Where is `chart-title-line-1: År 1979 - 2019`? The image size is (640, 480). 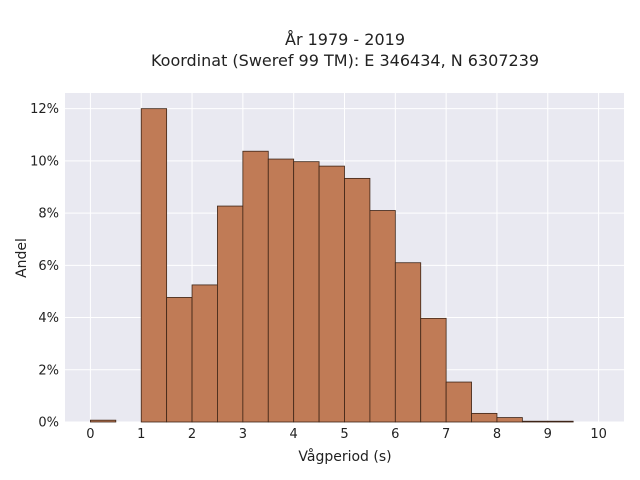
chart-title-line-1: År 1979 - 2019 is located at coordinates (345, 39).